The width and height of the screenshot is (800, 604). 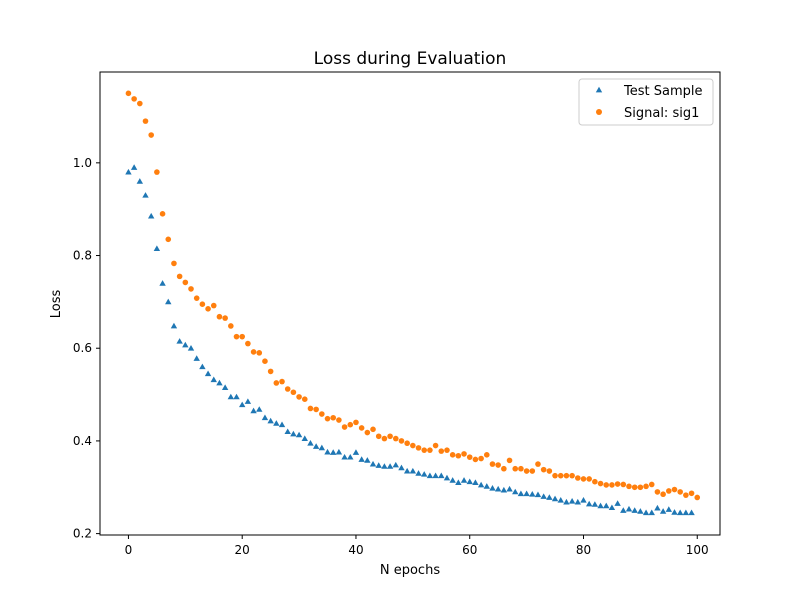 I want to click on y-axis-label: Loss, so click(x=56, y=304).